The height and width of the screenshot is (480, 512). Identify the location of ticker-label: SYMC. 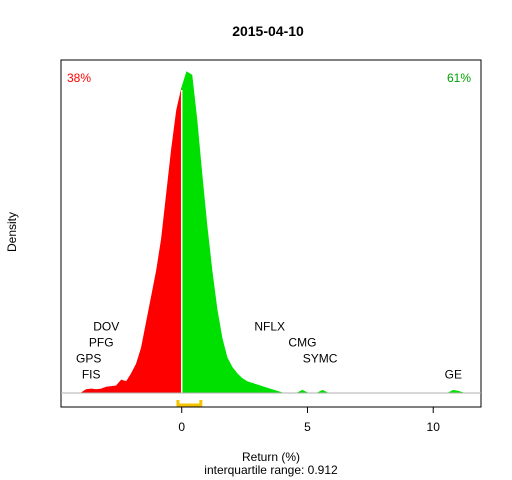
(320, 359).